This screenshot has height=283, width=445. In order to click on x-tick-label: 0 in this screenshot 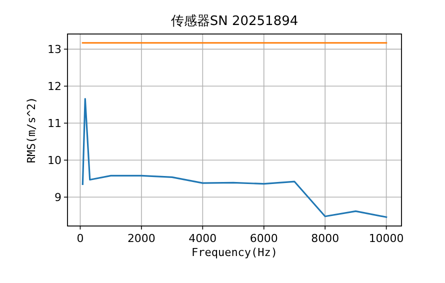, I will do `click(80, 238)`.